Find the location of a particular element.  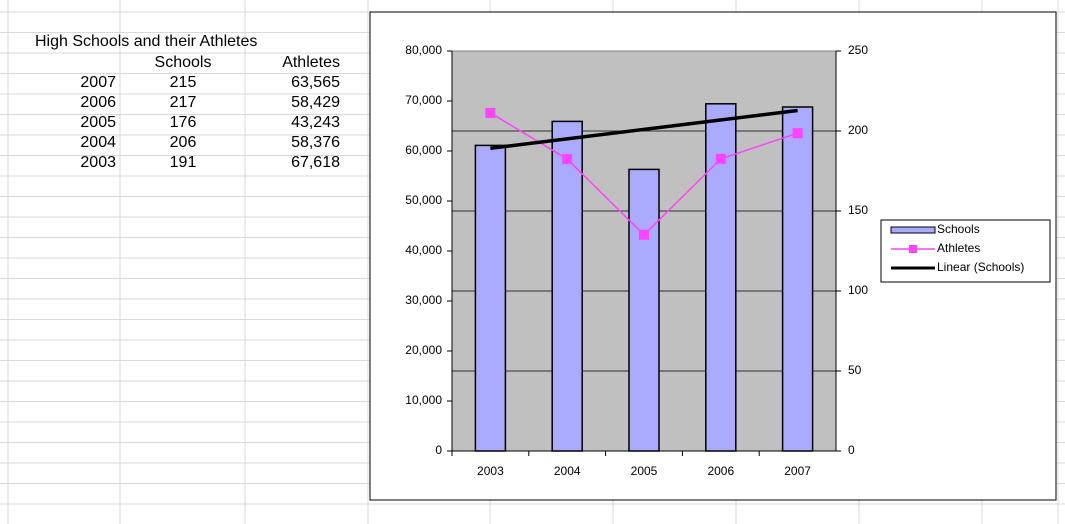

x-tick-label: 2007 is located at coordinates (797, 471).